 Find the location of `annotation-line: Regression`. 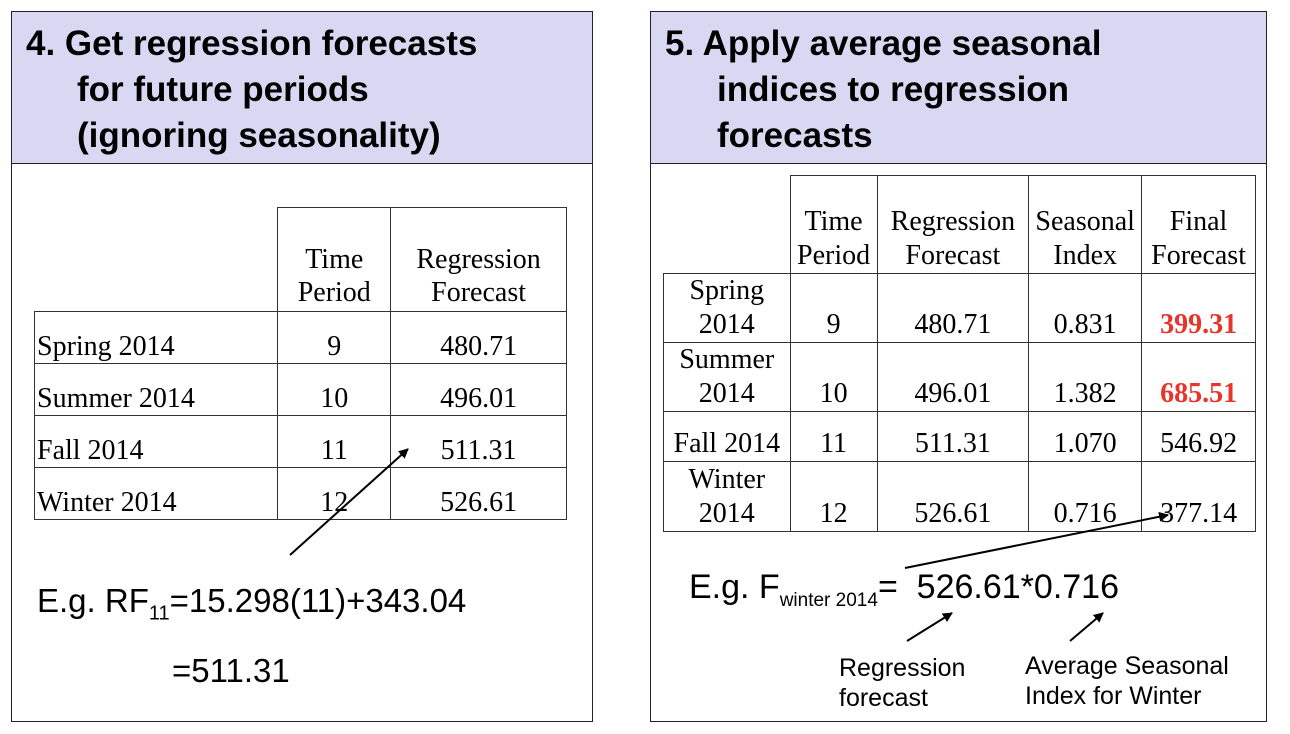

annotation-line: Regression is located at coordinates (902, 668).